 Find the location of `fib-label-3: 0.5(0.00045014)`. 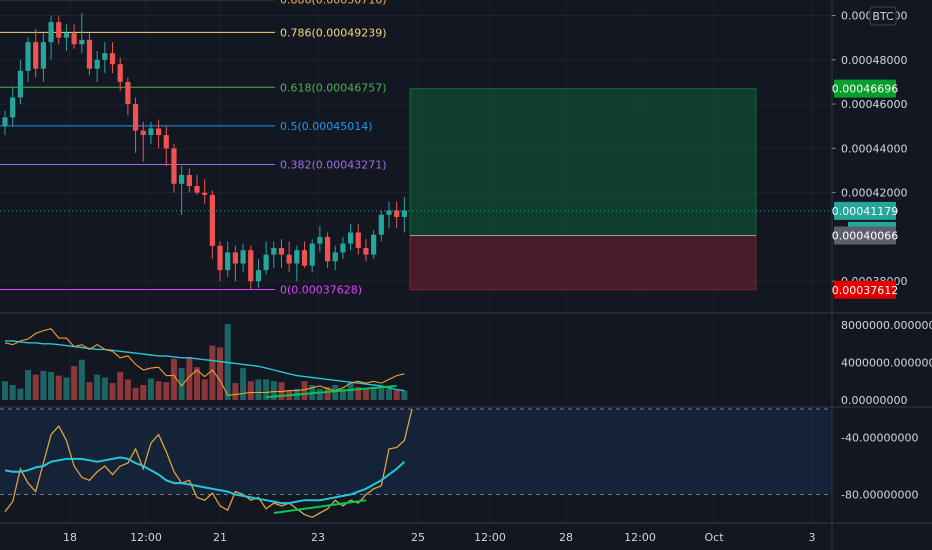

fib-label-3: 0.5(0.00045014) is located at coordinates (326, 126).